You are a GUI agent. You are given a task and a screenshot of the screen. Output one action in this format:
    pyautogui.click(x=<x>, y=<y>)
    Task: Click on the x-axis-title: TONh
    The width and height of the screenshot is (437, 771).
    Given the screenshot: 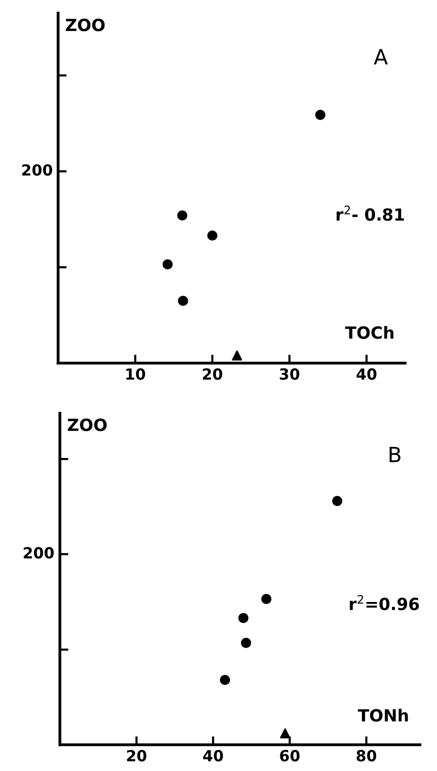 What is the action you would take?
    pyautogui.click(x=383, y=715)
    